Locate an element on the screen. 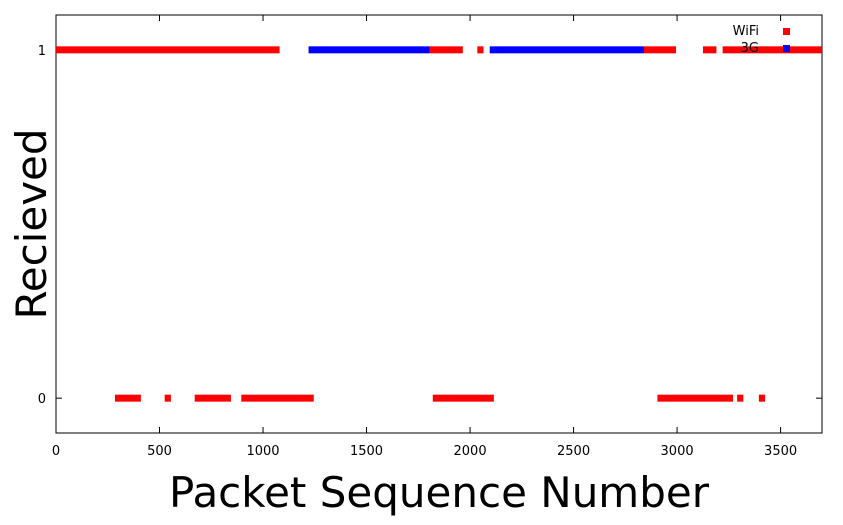 The width and height of the screenshot is (843, 525). x-tick-label: 2000 is located at coordinates (470, 451).